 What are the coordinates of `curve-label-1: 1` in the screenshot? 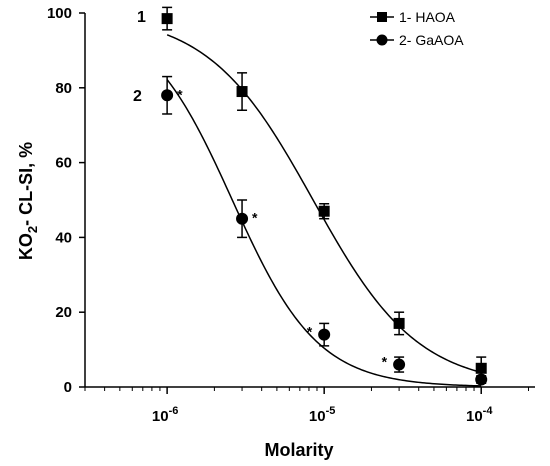 It's located at (141, 17).